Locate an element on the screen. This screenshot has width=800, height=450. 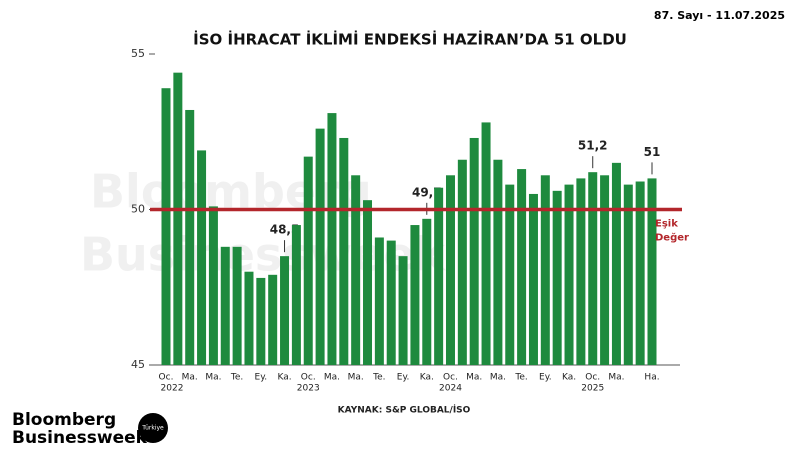
data-label: 51 is located at coordinates (652, 152).